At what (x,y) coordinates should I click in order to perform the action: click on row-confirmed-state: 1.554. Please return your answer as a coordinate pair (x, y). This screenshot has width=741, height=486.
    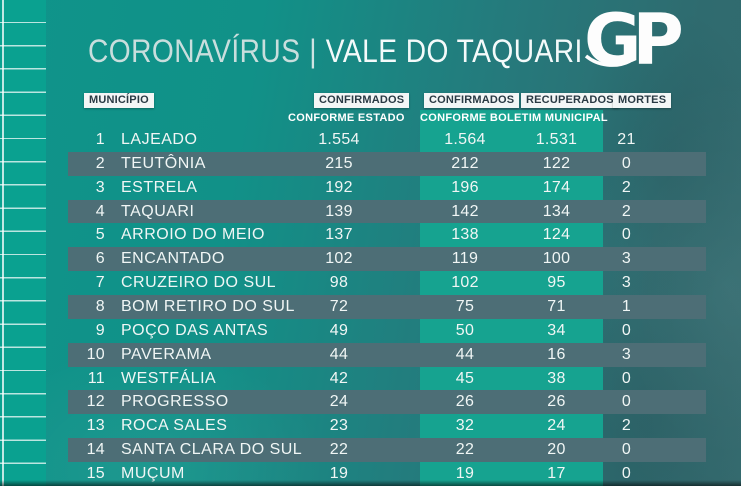
    Looking at the image, I should click on (339, 139).